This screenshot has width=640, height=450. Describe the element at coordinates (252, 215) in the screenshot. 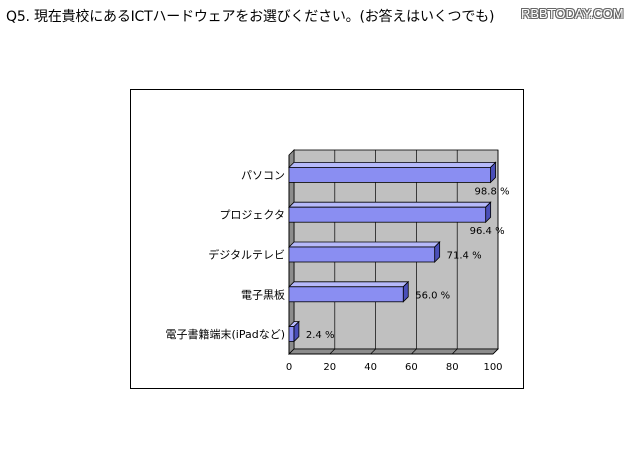

I see `category-label: プロジェクタ` at that location.